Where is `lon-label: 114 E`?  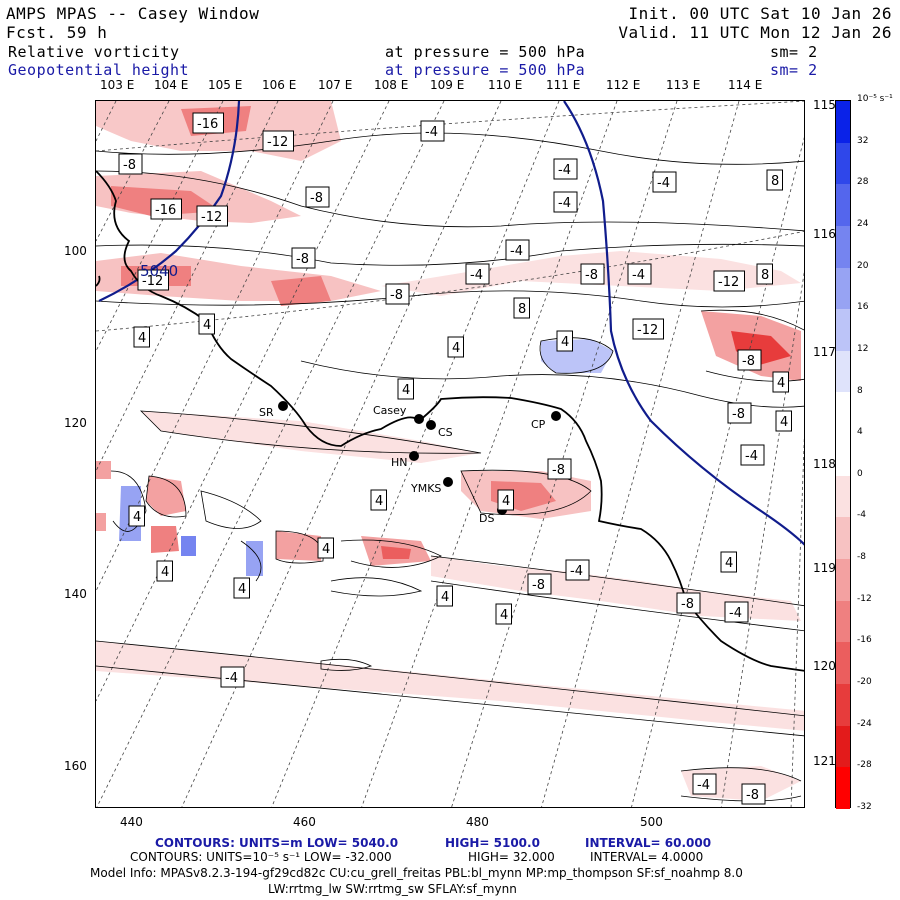 lon-label: 114 E is located at coordinates (745, 85).